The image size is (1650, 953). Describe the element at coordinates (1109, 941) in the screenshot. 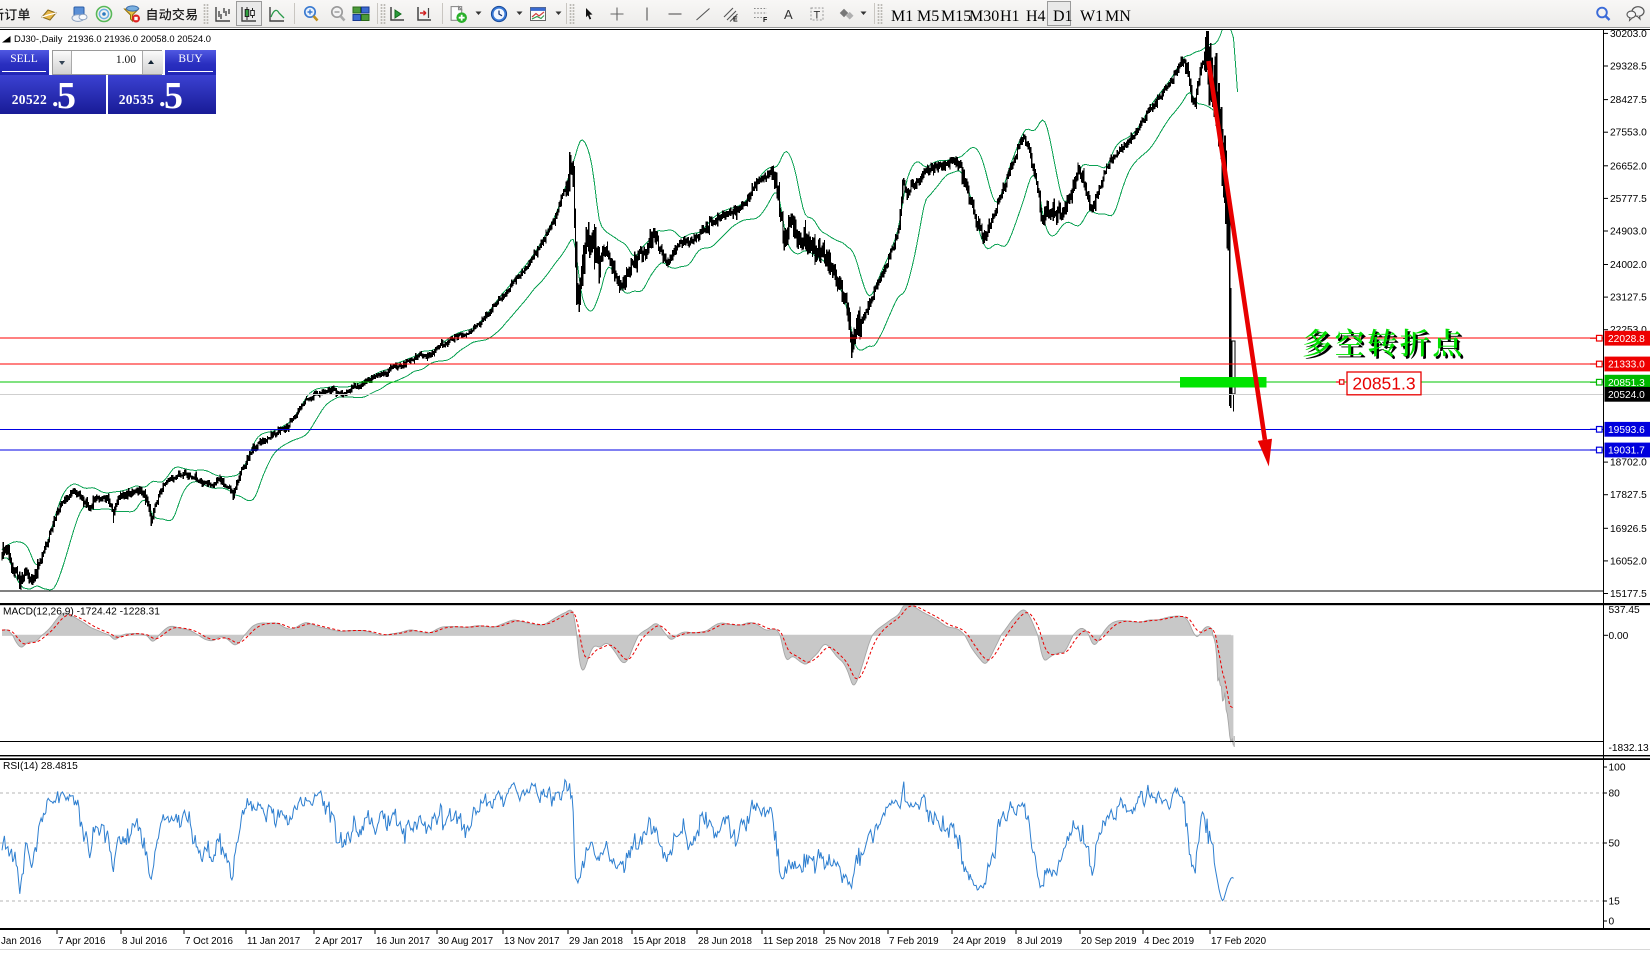

I see `svg-text: 20 Sep 2019` at that location.